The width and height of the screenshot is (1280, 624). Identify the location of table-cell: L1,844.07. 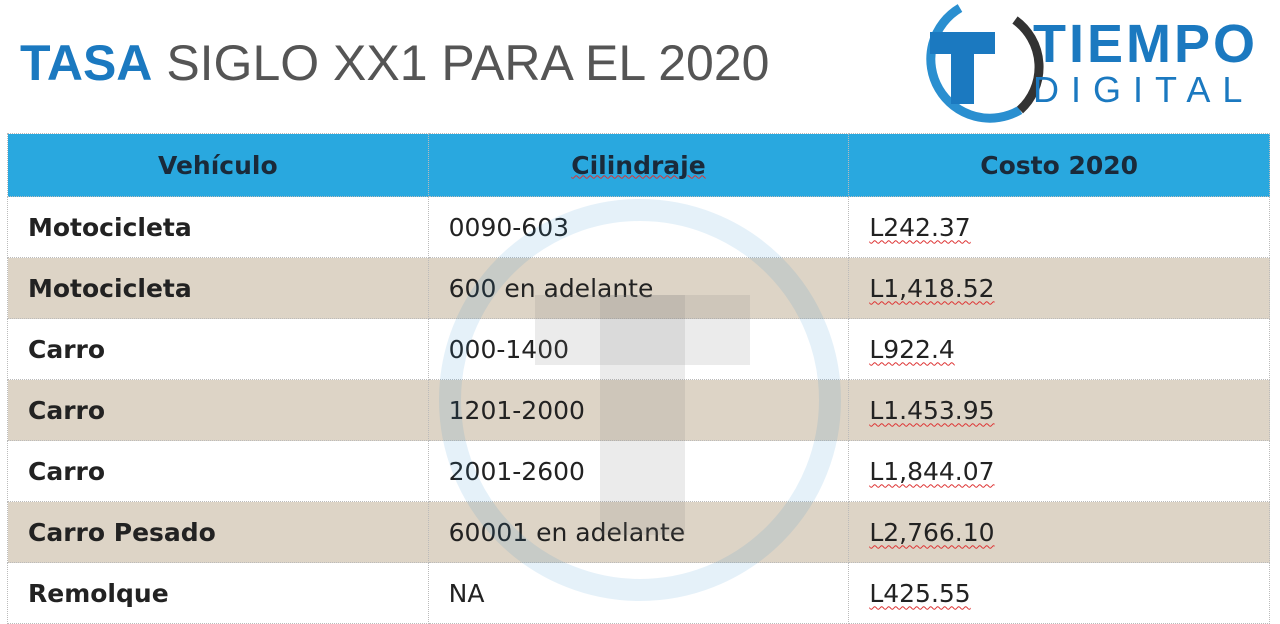
(1059, 471).